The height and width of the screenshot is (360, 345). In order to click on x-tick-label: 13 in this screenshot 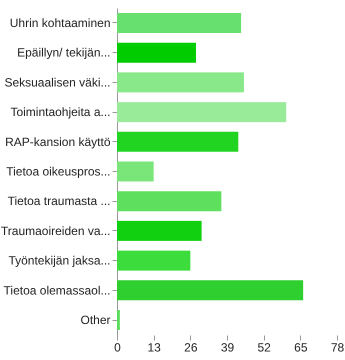, I will do `click(154, 347)`.